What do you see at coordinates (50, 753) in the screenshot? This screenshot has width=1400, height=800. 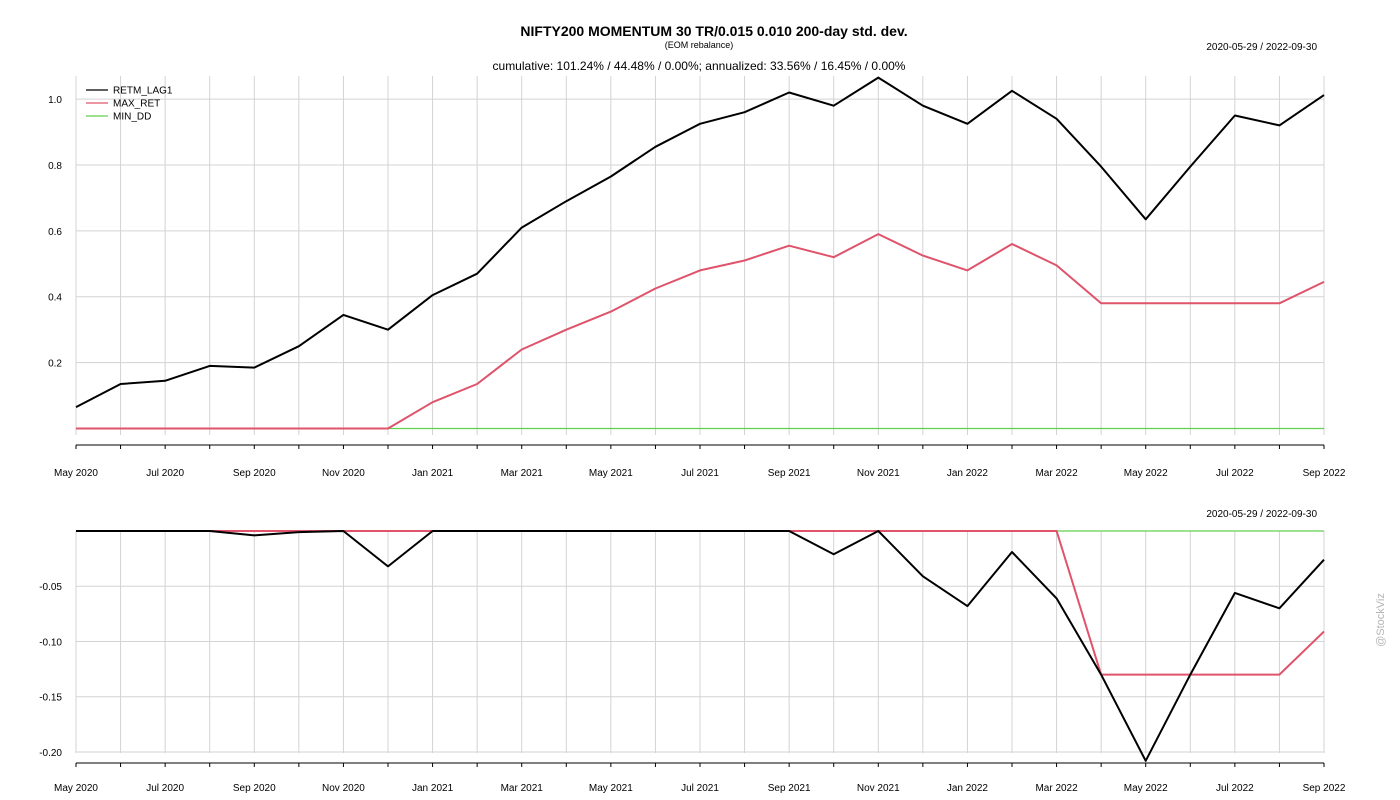 I see `y-tick-label: -0.20` at bounding box center [50, 753].